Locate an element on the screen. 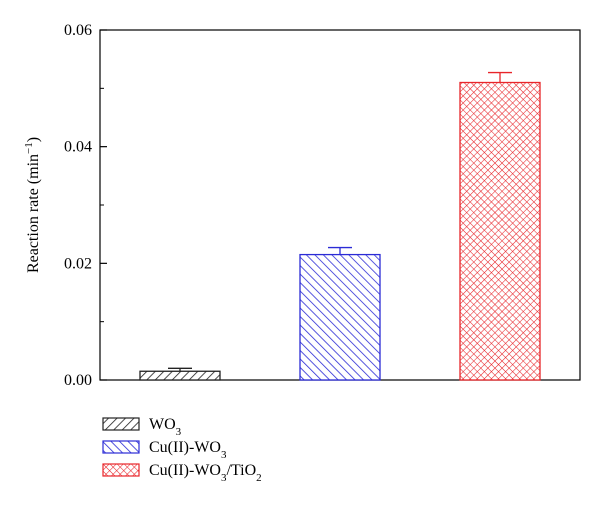 The image size is (600, 512). y-tick-label: 0.04 is located at coordinates (78, 147).